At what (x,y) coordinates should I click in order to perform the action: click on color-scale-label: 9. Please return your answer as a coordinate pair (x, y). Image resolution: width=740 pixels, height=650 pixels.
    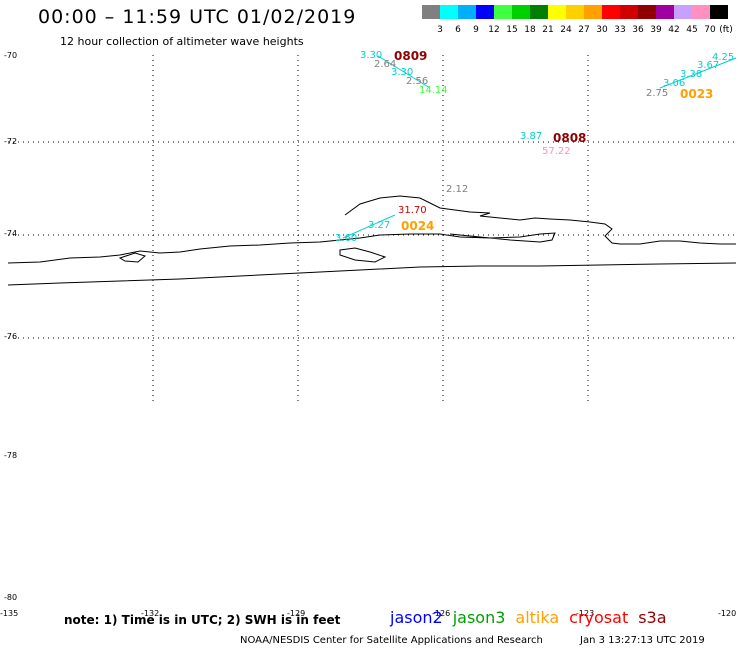
    Looking at the image, I should click on (476, 30).